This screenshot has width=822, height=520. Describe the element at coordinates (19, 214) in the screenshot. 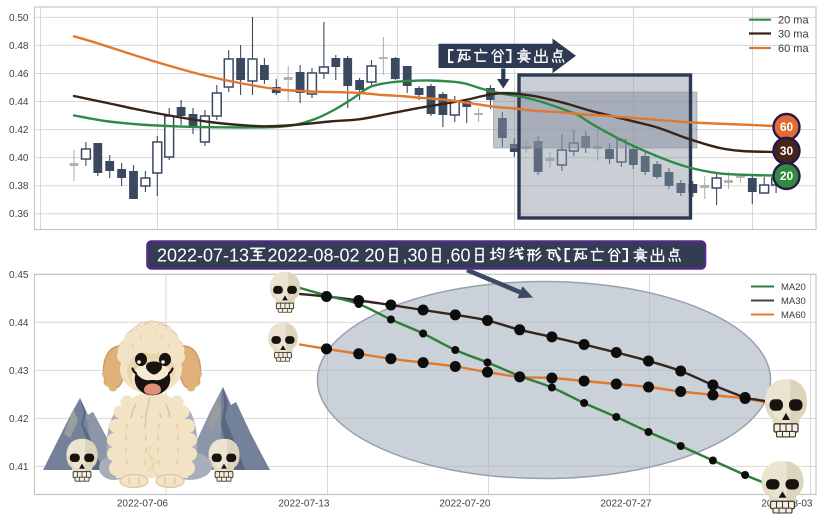

I see `svg-text: 0.36` at that location.